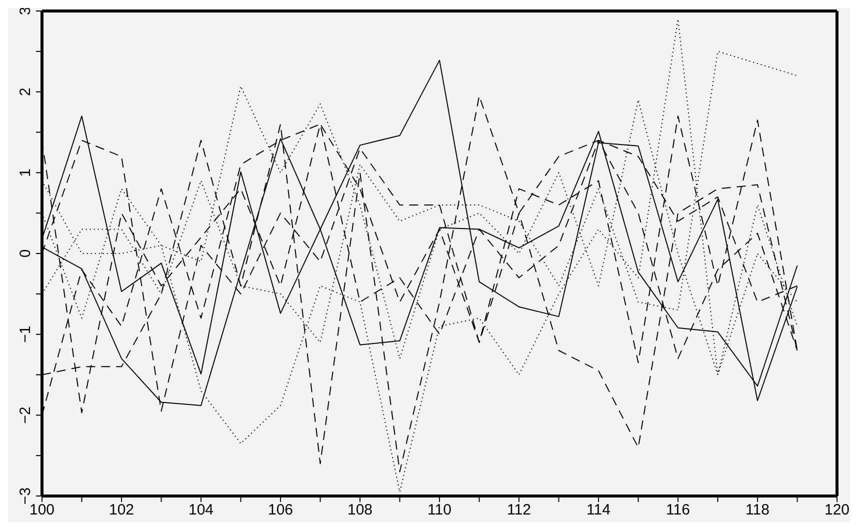 The width and height of the screenshot is (858, 530). What do you see at coordinates (25, 334) in the screenshot?
I see `y-tick-label: −1` at bounding box center [25, 334].